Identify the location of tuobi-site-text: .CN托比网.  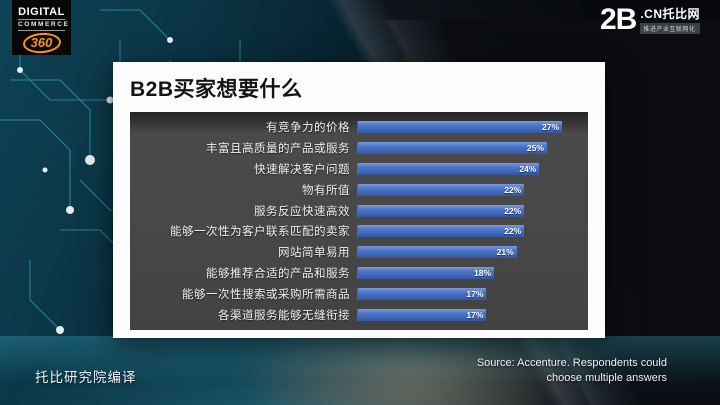
(670, 14).